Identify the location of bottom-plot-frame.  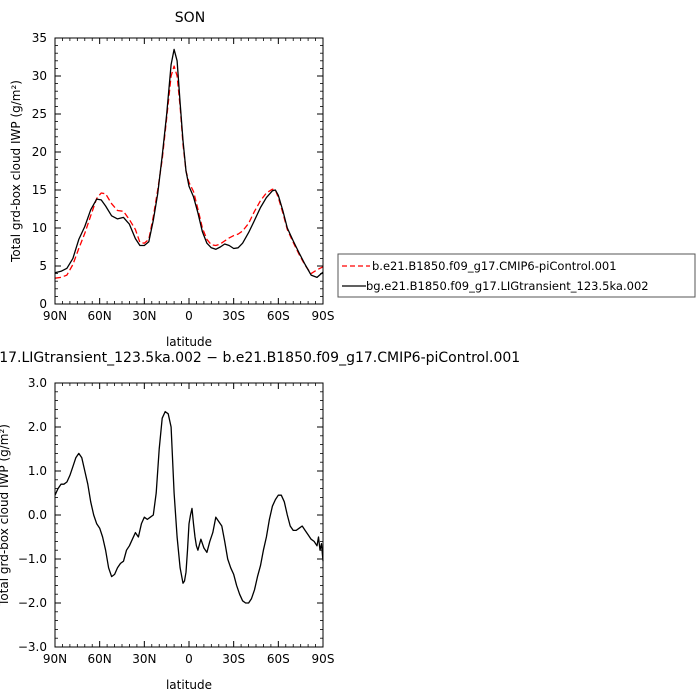
(189, 515).